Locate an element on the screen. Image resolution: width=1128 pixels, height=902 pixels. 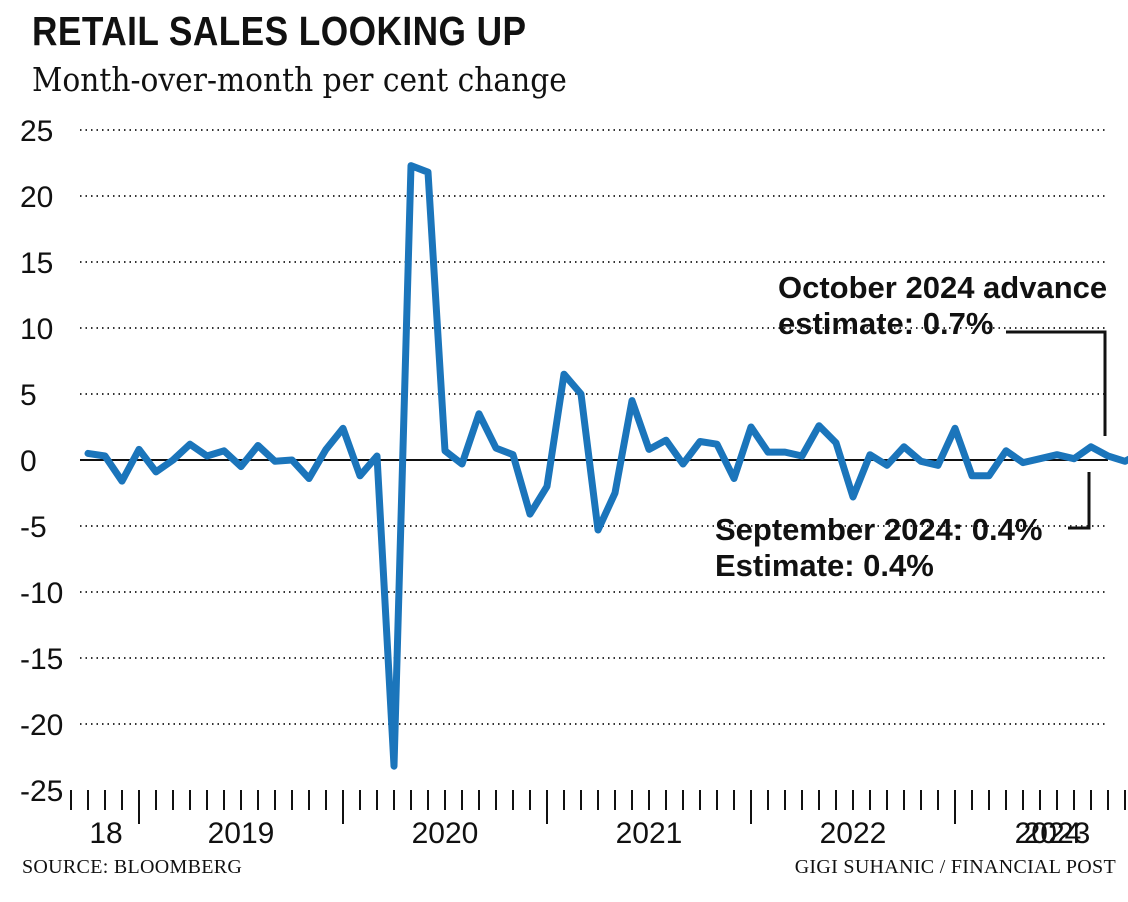
october-annotation-line-1: October 2024 advance is located at coordinates (942, 287).